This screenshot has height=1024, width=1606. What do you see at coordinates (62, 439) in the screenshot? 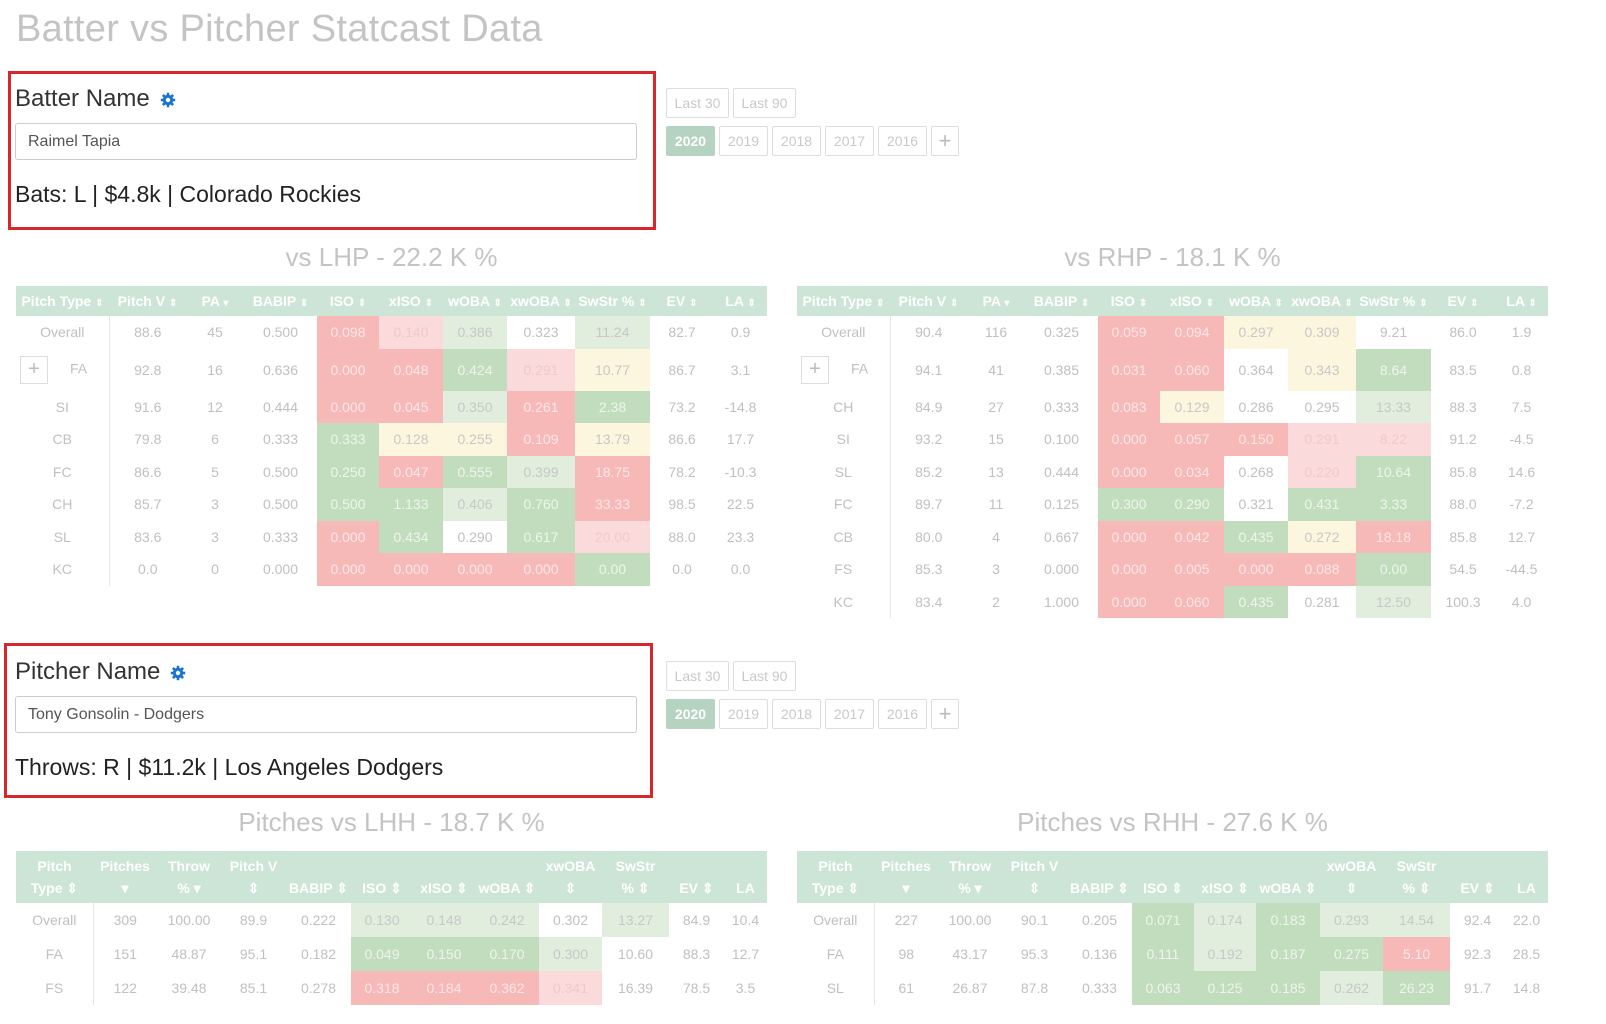
I see `cell-value: CB` at bounding box center [62, 439].